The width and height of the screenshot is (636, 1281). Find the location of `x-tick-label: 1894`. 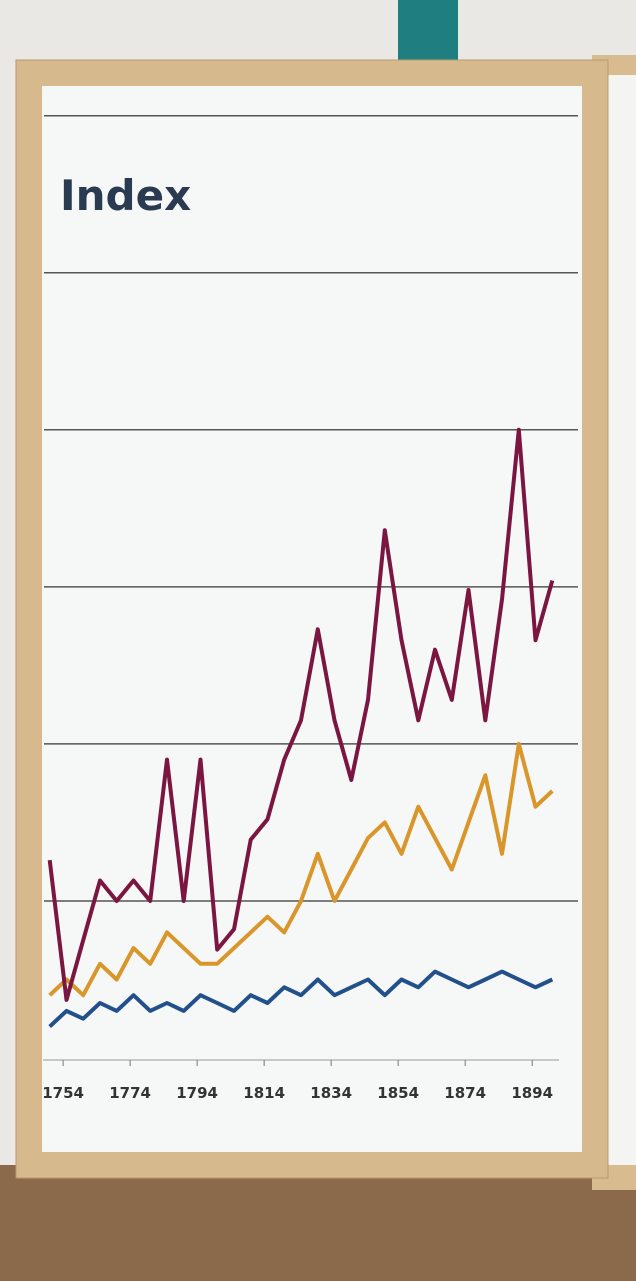

x-tick-label: 1894 is located at coordinates (532, 1093).